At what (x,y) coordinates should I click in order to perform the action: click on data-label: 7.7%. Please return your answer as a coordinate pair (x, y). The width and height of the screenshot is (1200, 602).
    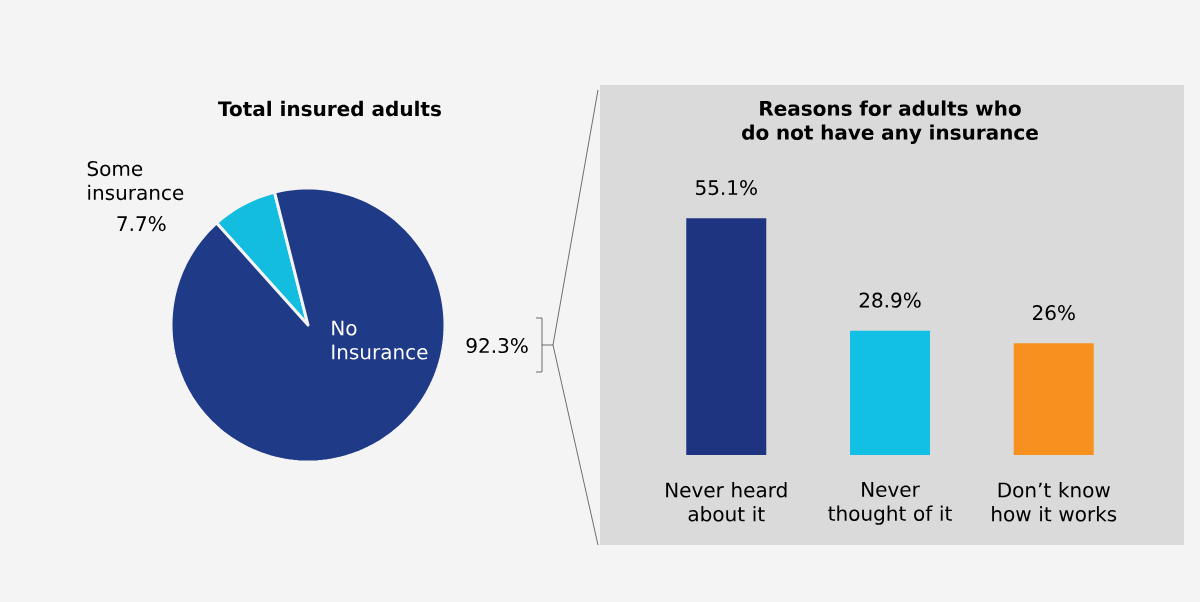
    Looking at the image, I should click on (141, 224).